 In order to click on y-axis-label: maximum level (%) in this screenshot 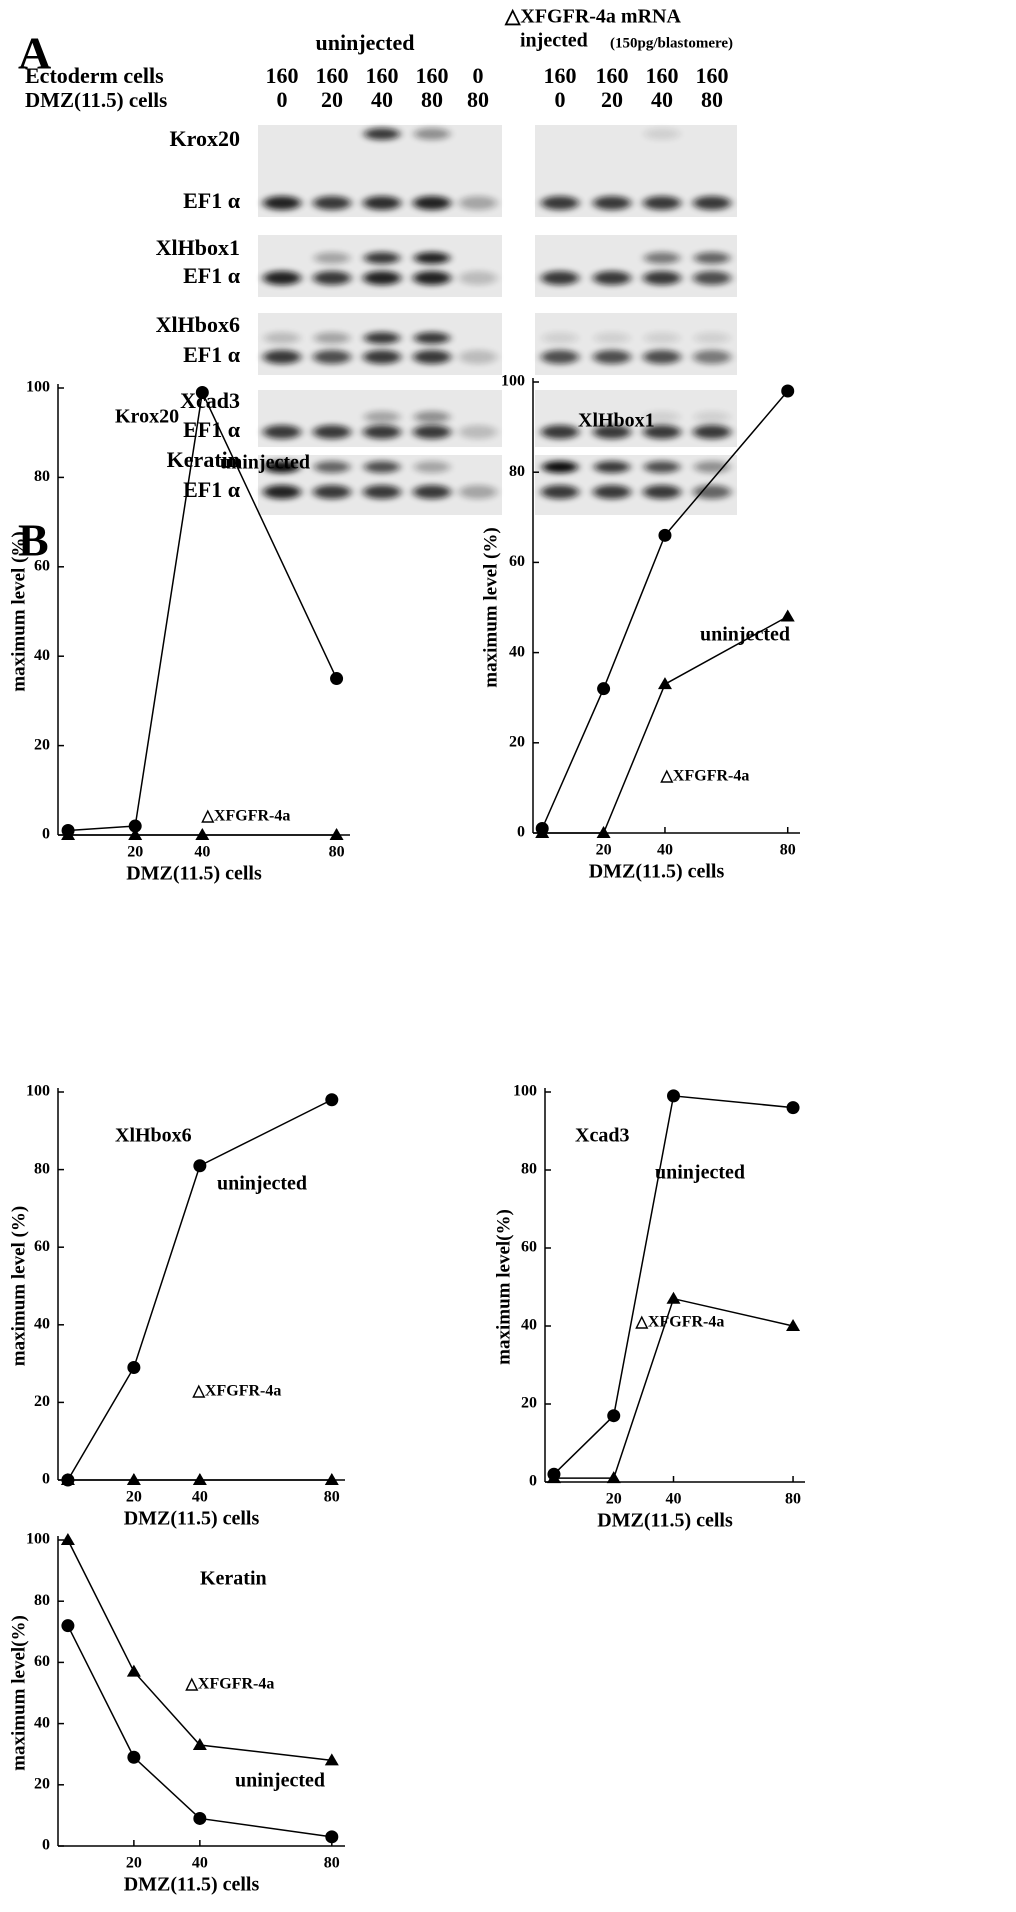, I will do `click(18, 611)`.